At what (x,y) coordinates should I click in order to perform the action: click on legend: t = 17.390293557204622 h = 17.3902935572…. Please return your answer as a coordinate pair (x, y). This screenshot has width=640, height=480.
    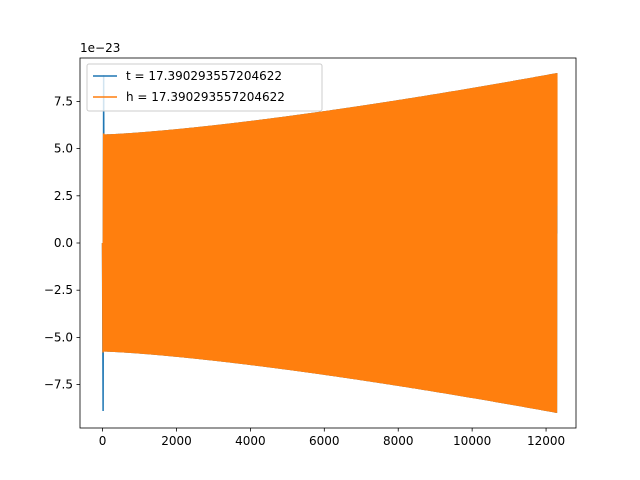
    Looking at the image, I should click on (204, 87).